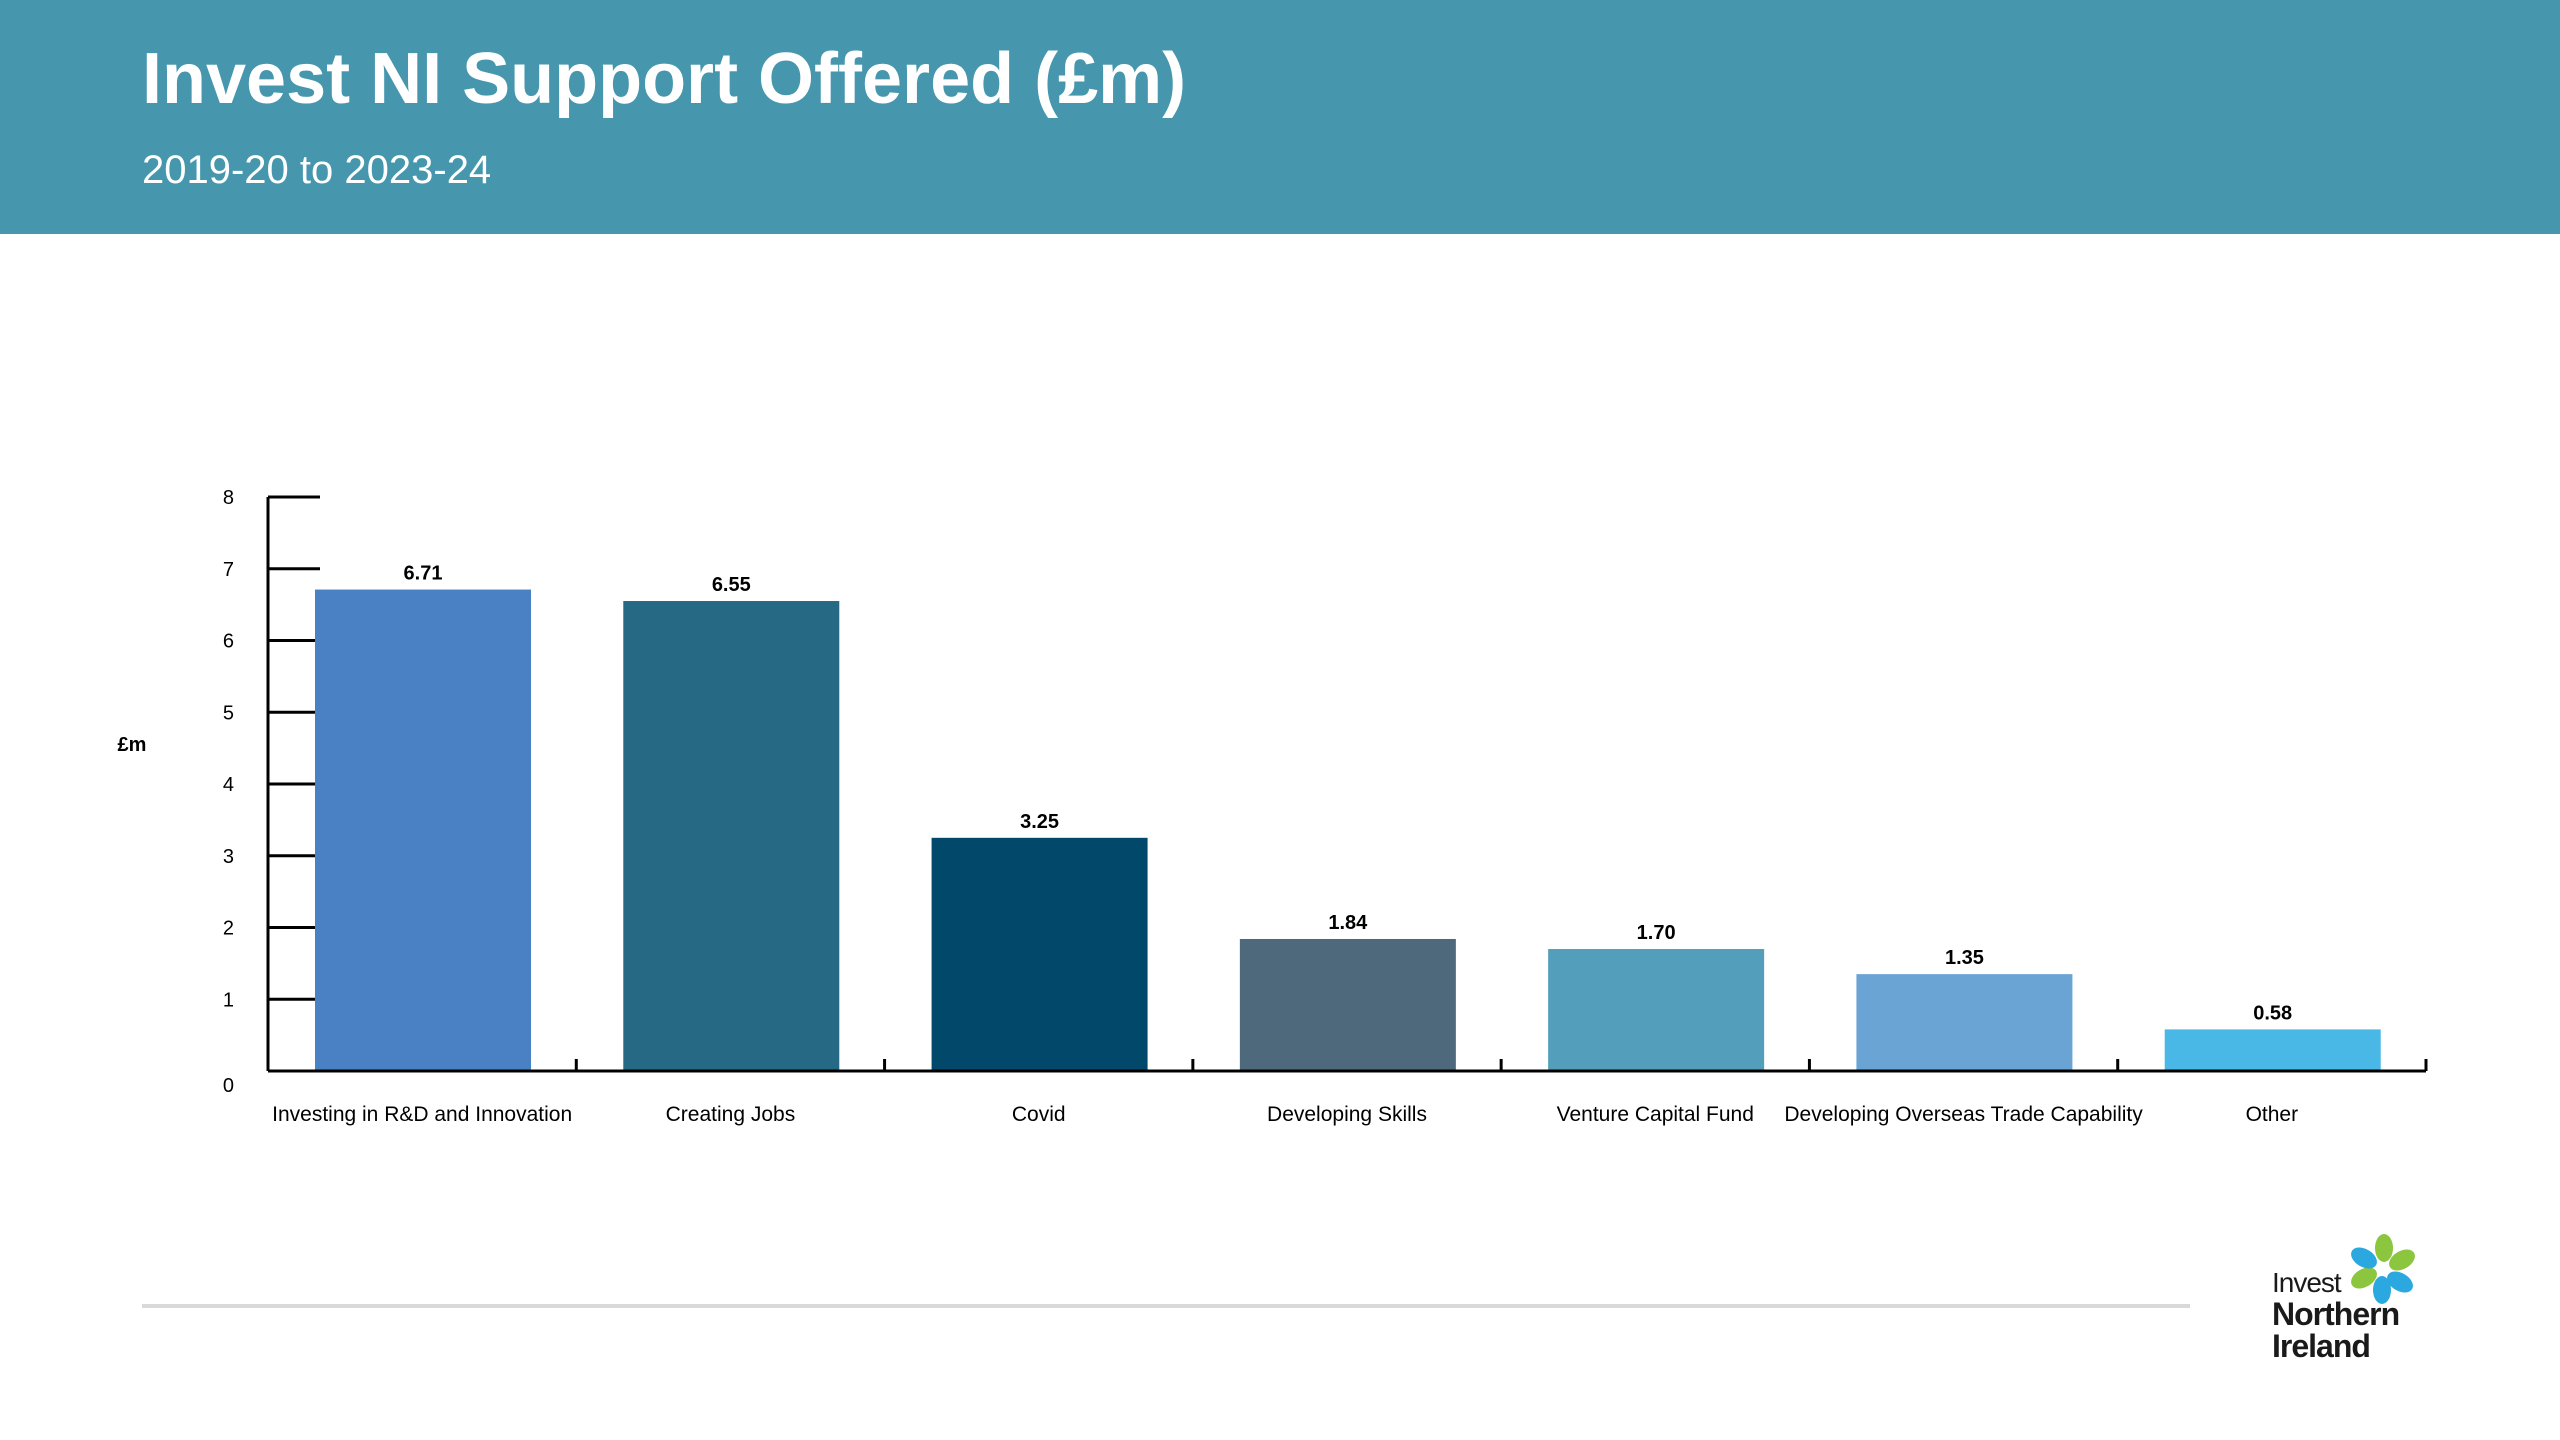 The height and width of the screenshot is (1440, 2560). I want to click on bar-value-label: 6.71, so click(423, 574).